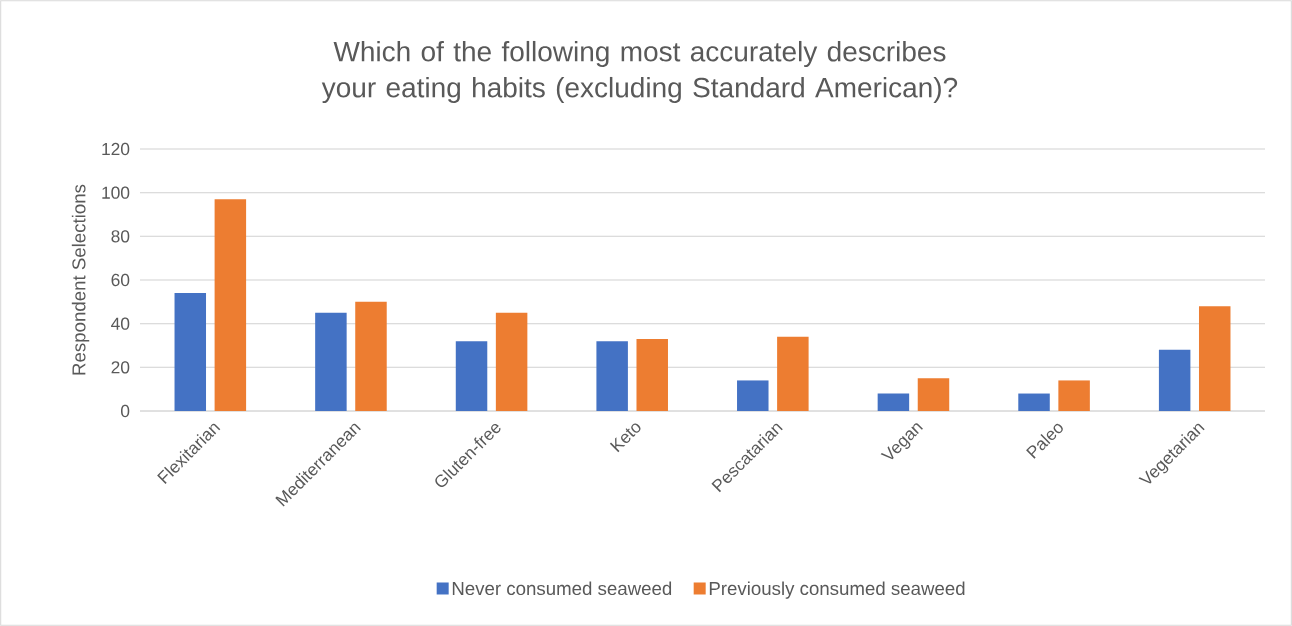 The image size is (1292, 626). I want to click on y-tick-label: 0, so click(125, 411).